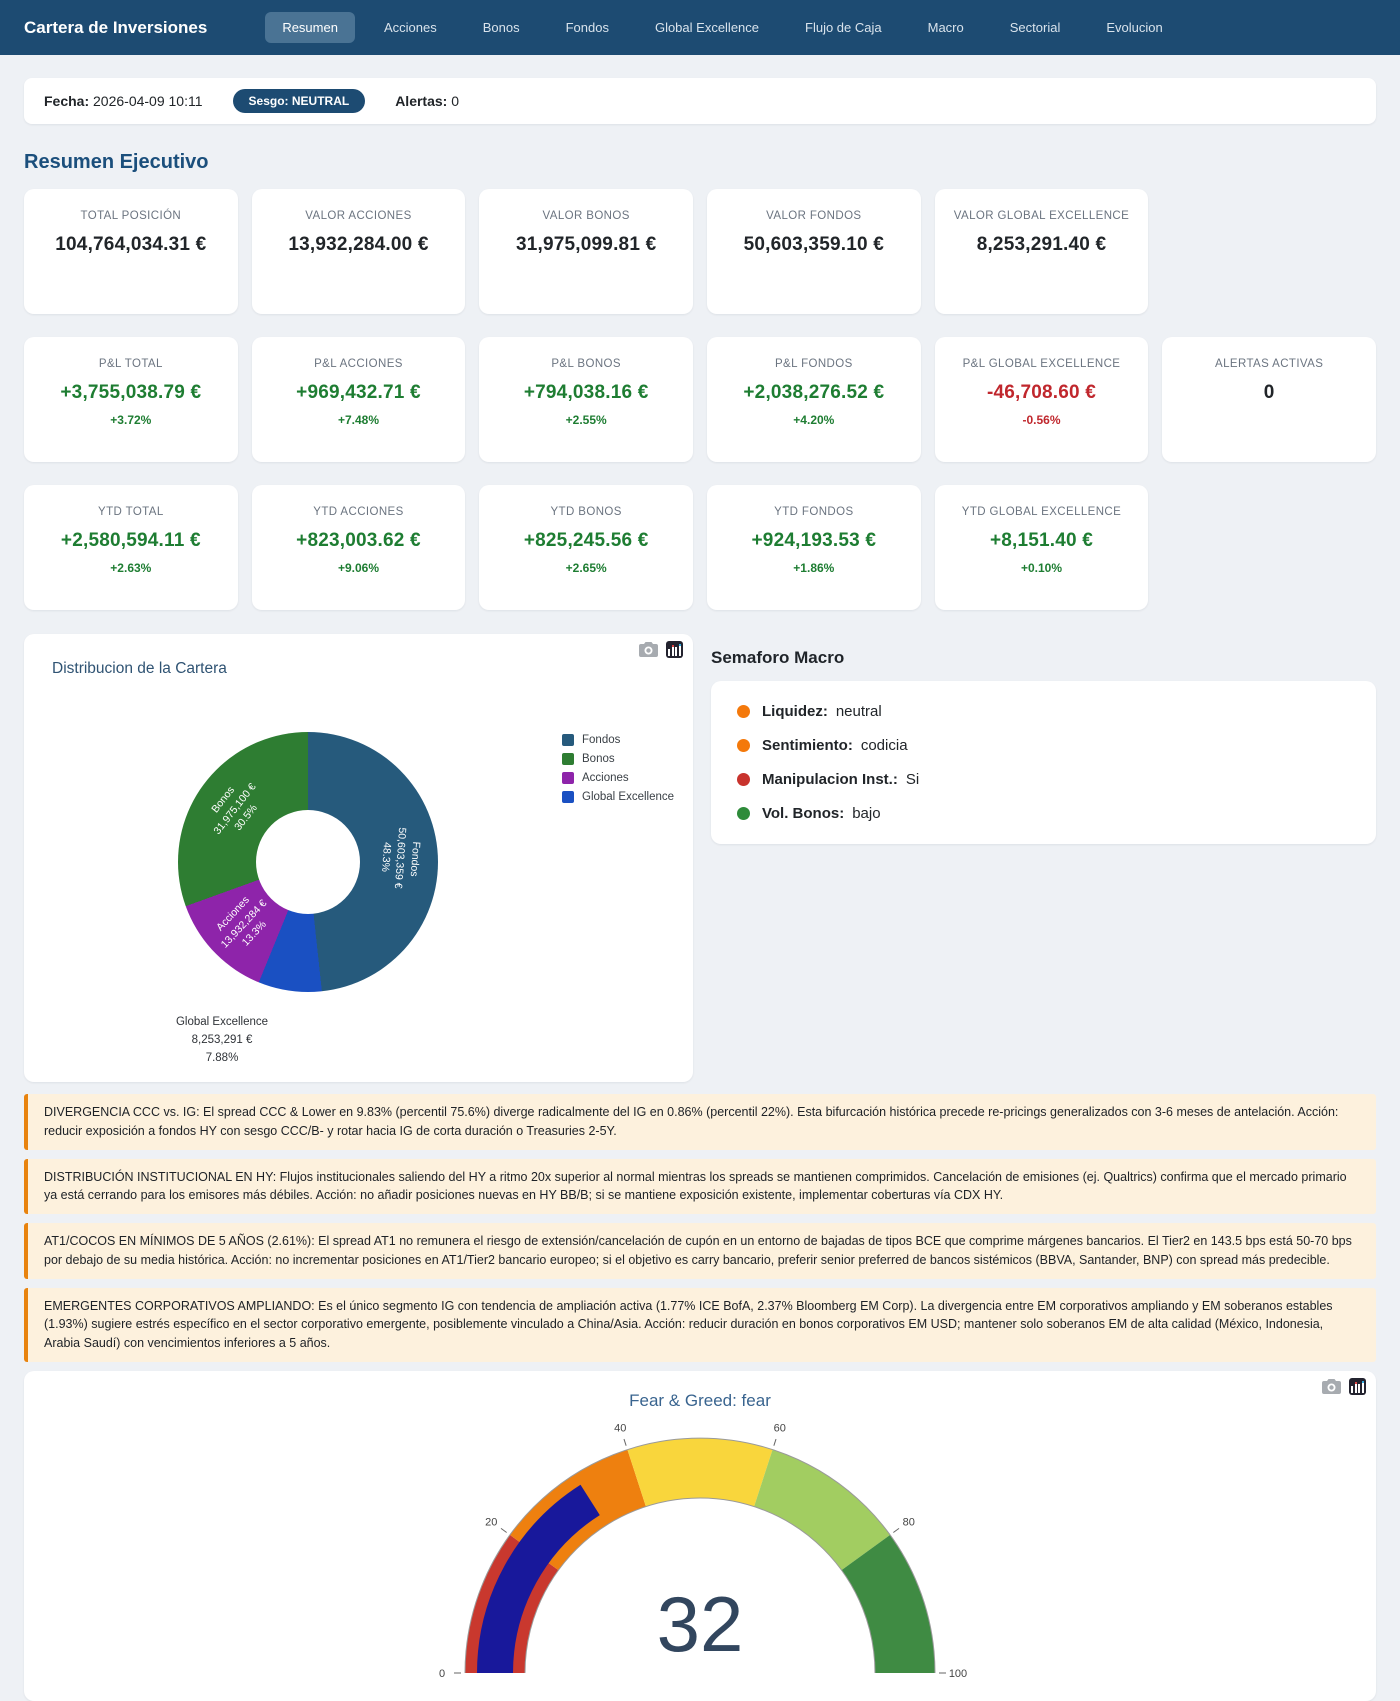 This screenshot has height=1701, width=1400. I want to click on nav-tab-bonos: Bonos, so click(501, 27).